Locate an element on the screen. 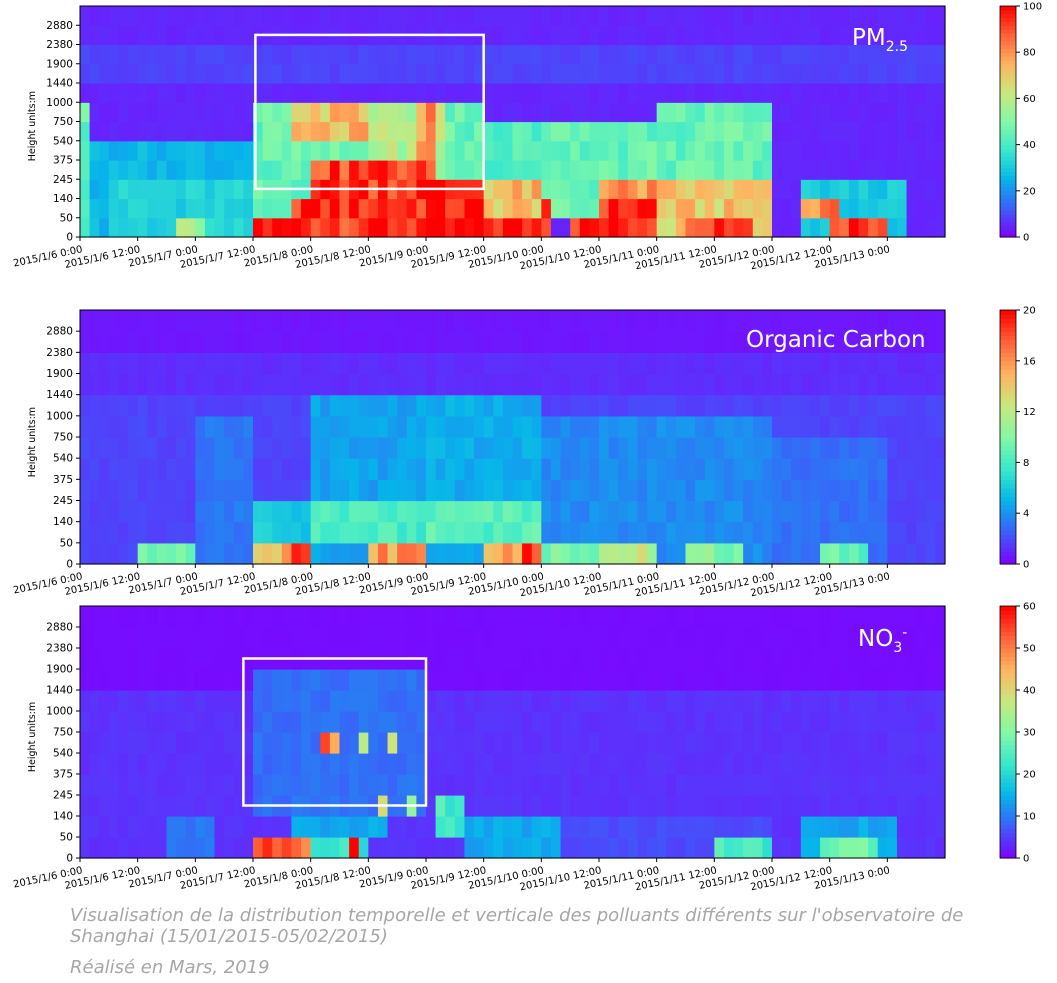  colorbar-tick-label: 20 is located at coordinates (1029, 775).